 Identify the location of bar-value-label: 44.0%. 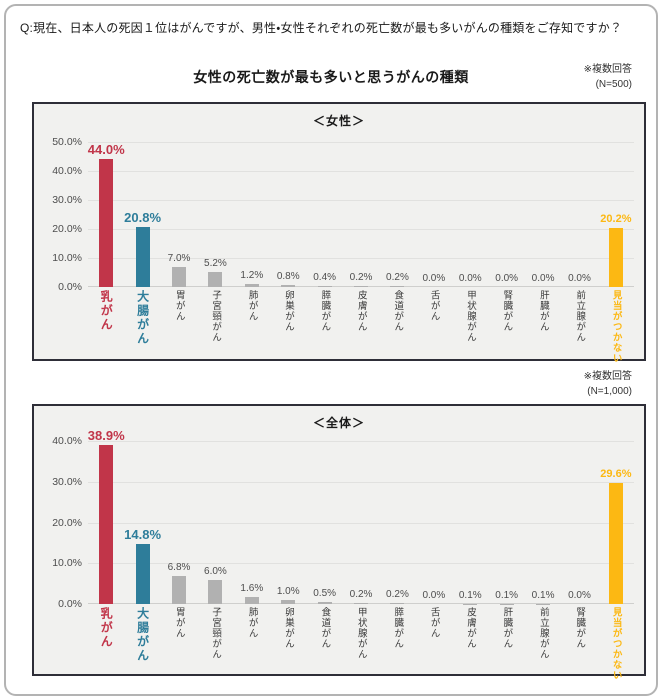
(106, 150).